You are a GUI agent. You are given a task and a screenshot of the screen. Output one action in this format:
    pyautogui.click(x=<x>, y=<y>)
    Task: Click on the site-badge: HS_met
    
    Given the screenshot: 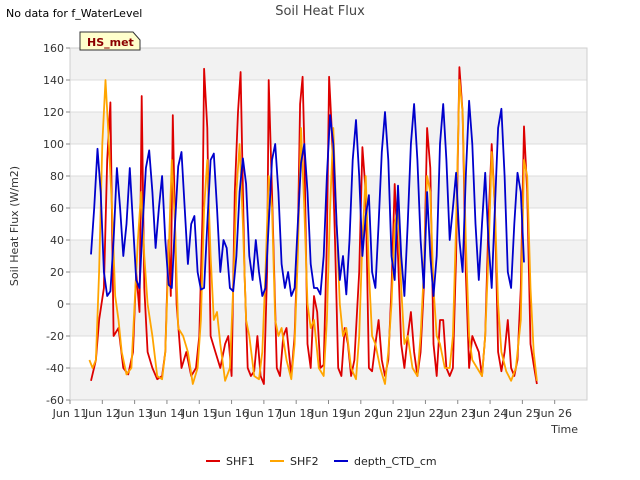 What is the action you would take?
    pyautogui.click(x=110, y=41)
    